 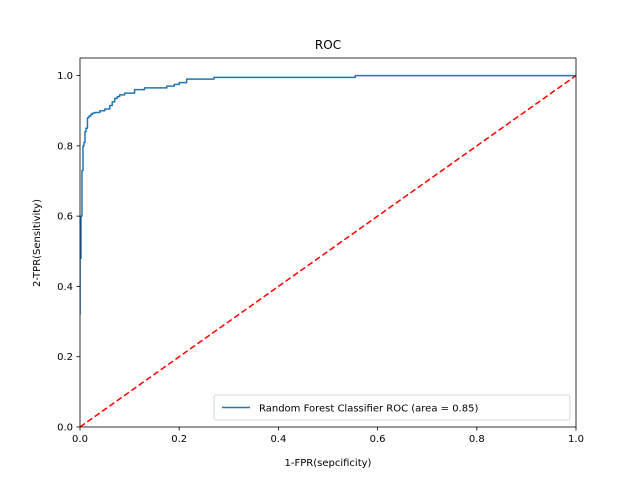 I want to click on x-axis-label: 1-FPR(sepcificity), so click(x=328, y=463).